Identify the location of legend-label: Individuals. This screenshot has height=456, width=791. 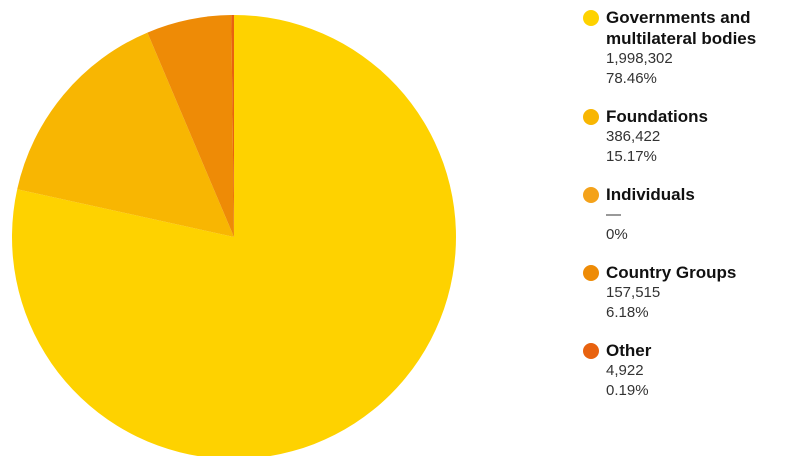
(650, 194).